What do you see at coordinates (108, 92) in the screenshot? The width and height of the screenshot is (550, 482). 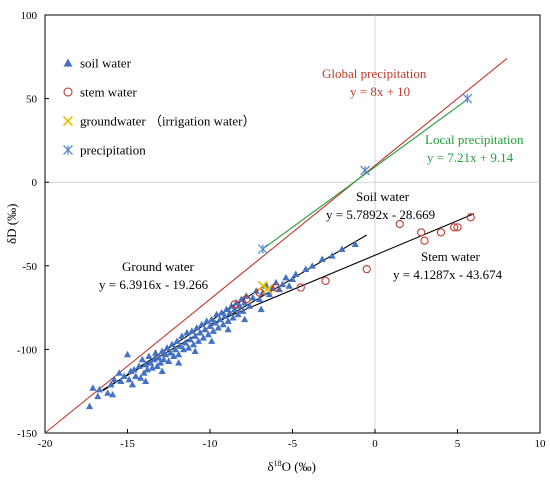 I see `legend-stem-label: stem water` at bounding box center [108, 92].